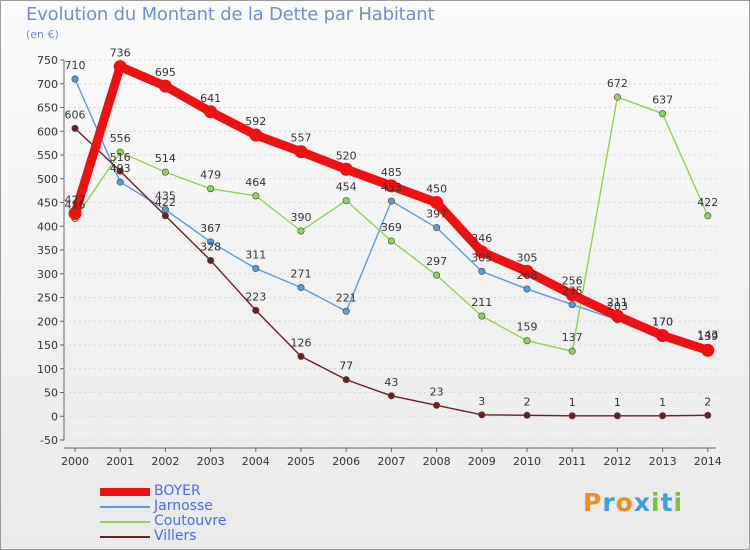 This screenshot has width=750, height=550. I want to click on logo-letter: t, so click(667, 502).